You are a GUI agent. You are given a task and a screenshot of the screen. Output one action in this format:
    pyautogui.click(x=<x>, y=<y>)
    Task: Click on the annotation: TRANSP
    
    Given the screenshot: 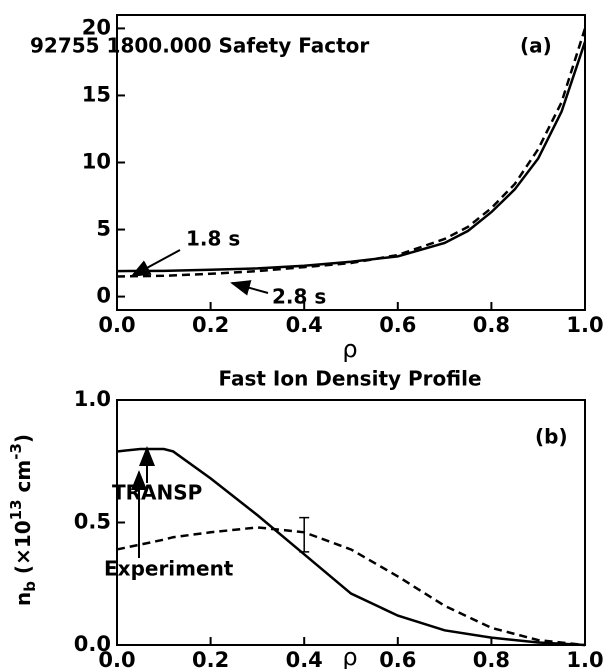 What is the action you would take?
    pyautogui.click(x=157, y=493)
    